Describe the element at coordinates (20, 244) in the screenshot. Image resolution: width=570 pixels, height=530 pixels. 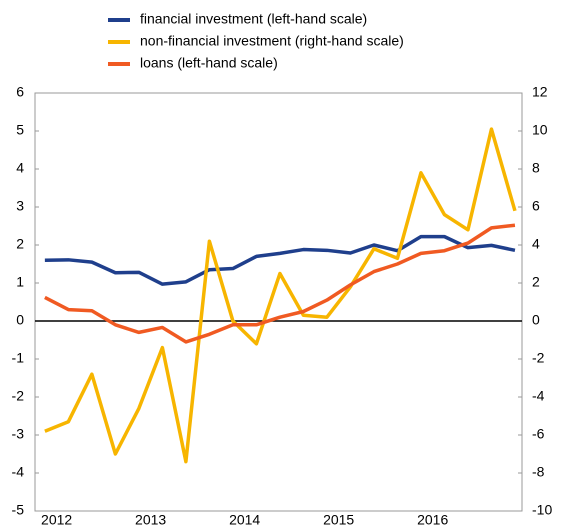
I see `y-tick-label: 2` at that location.